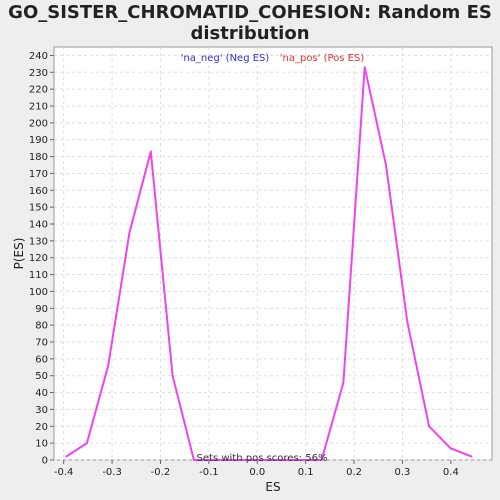  Describe the element at coordinates (451, 472) in the screenshot. I see `x-tick-label: 0.4` at that location.